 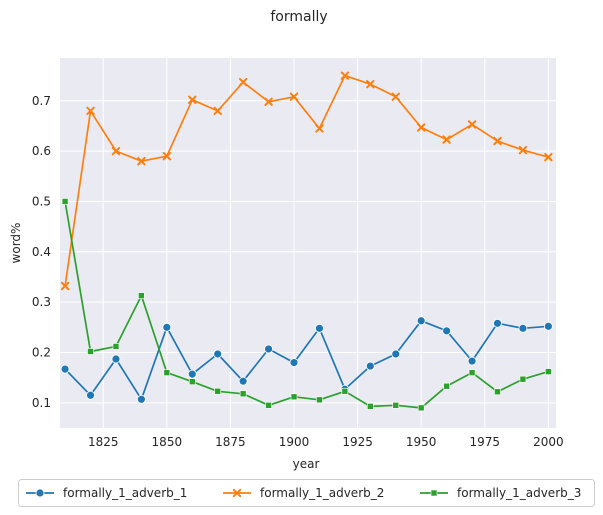 What do you see at coordinates (485, 442) in the screenshot?
I see `x-tick-label: 1975` at bounding box center [485, 442].